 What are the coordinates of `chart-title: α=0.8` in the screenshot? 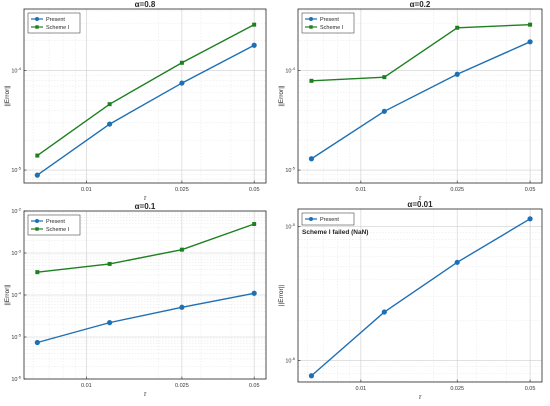 It's located at (145, 4).